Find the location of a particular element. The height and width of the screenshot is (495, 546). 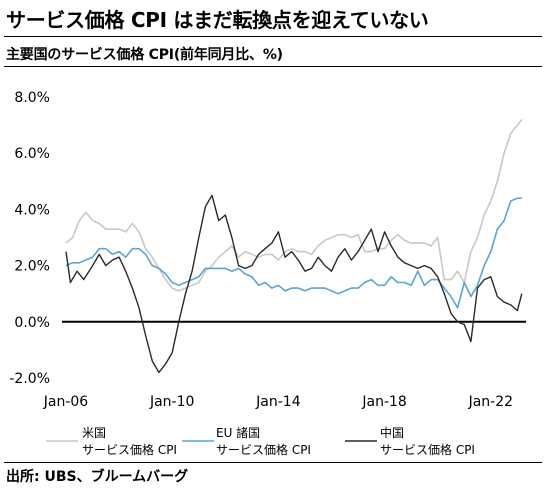

legend-label-us: 米国 is located at coordinates (94, 433).